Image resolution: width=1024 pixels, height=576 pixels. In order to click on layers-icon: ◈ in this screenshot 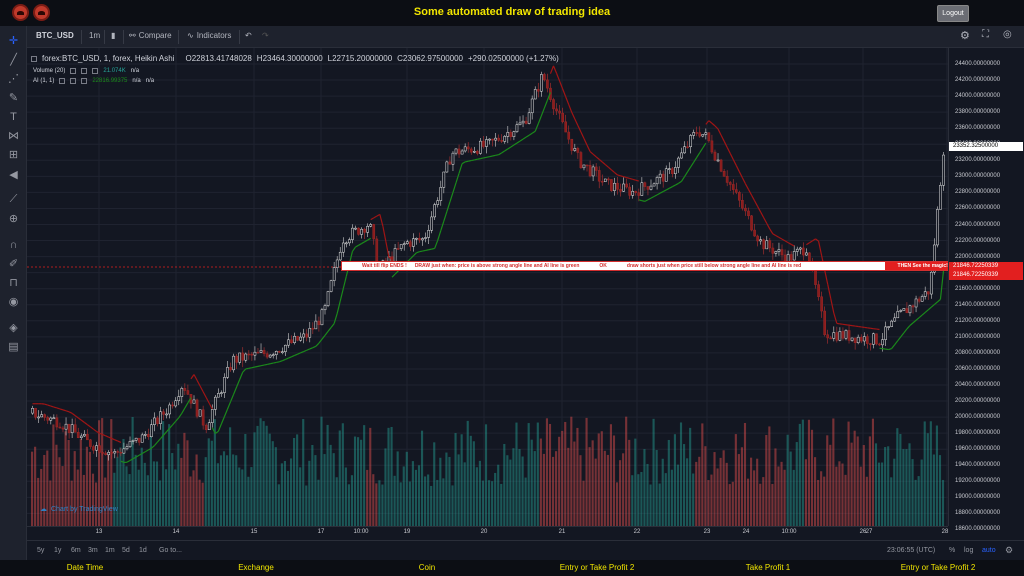, I will do `click(13, 328)`.